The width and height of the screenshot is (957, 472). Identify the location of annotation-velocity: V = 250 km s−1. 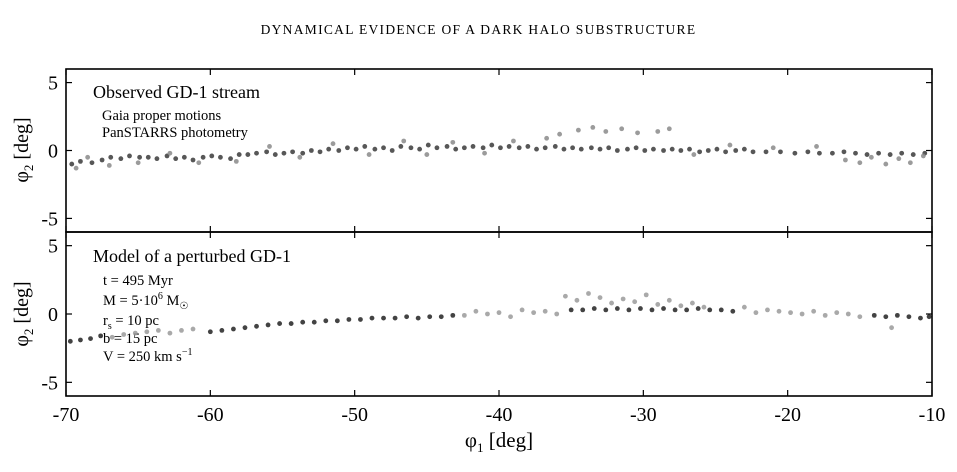
(147, 356).